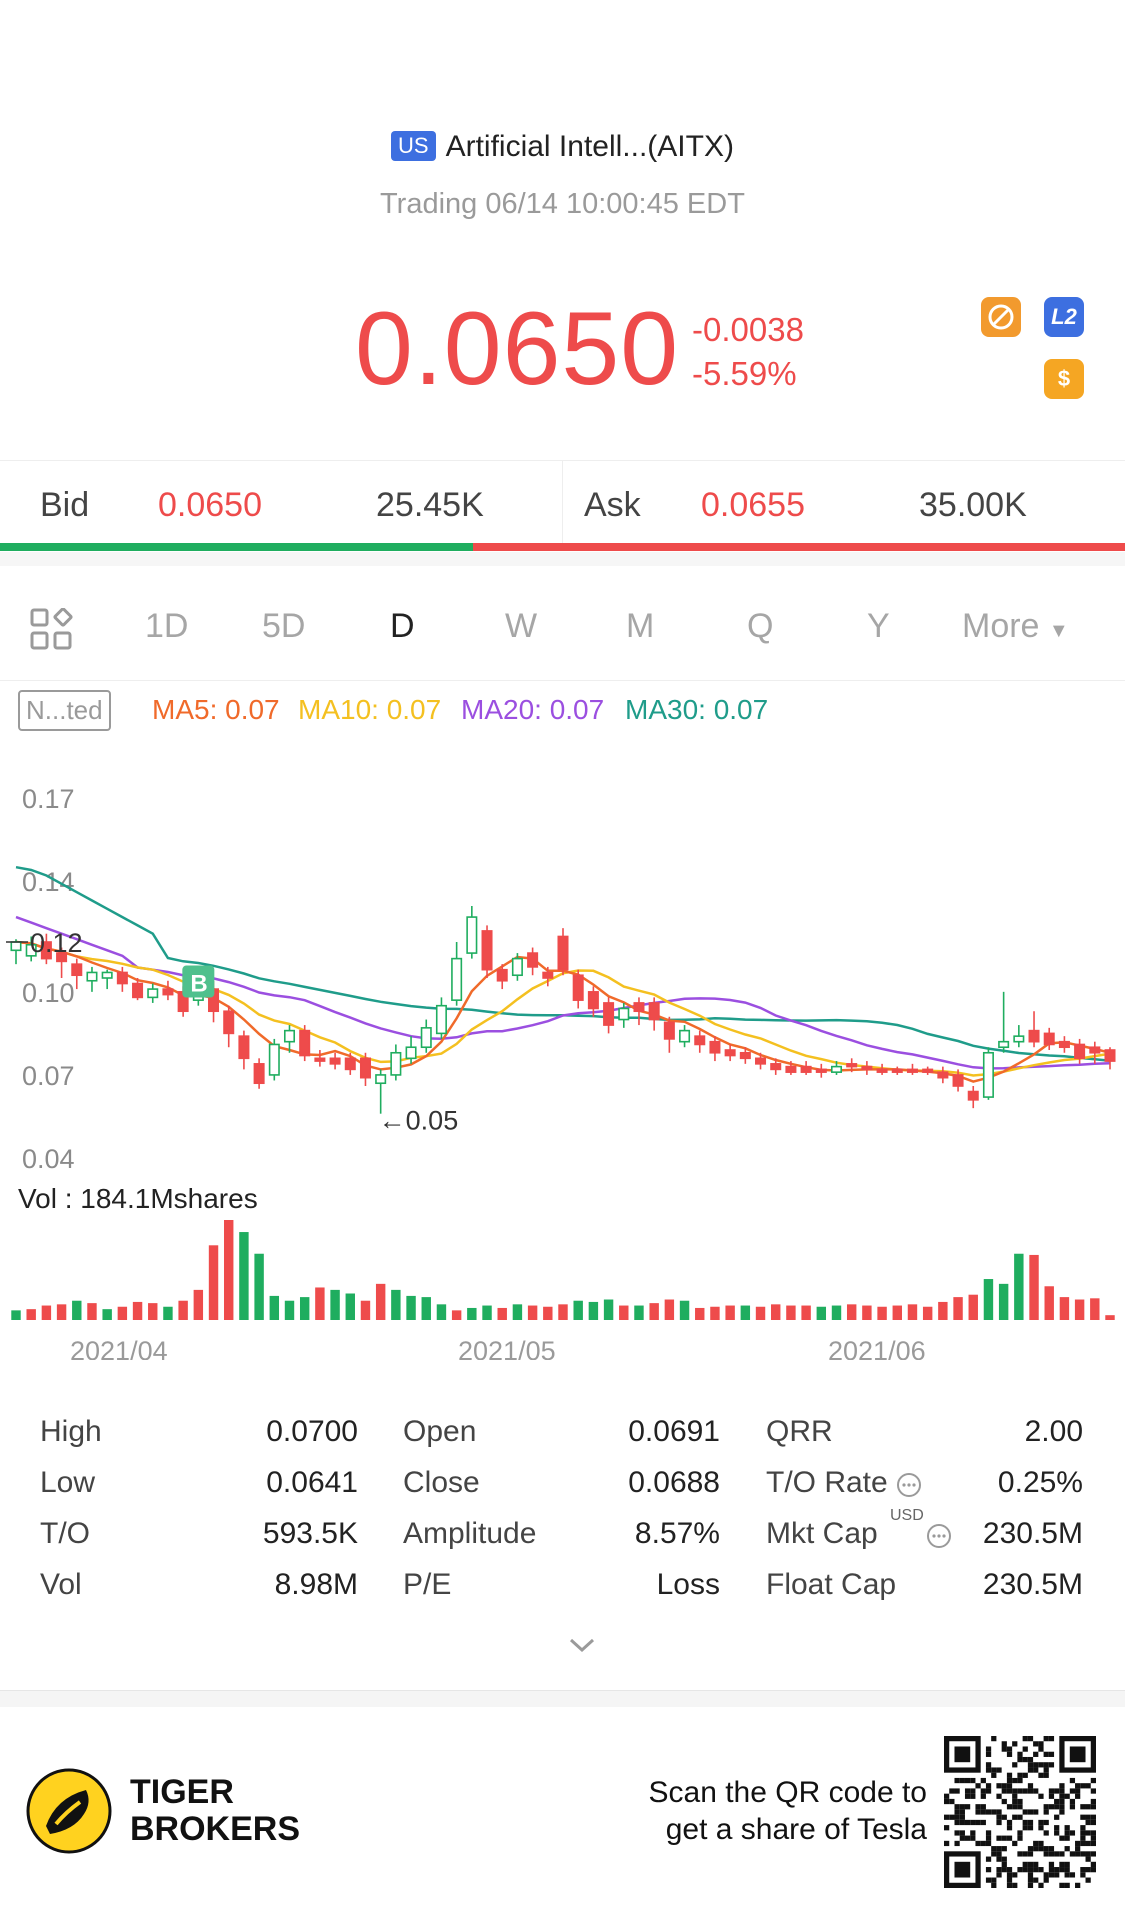 The image size is (1125, 1918). What do you see at coordinates (640, 626) in the screenshot?
I see `tab-m: M` at bounding box center [640, 626].